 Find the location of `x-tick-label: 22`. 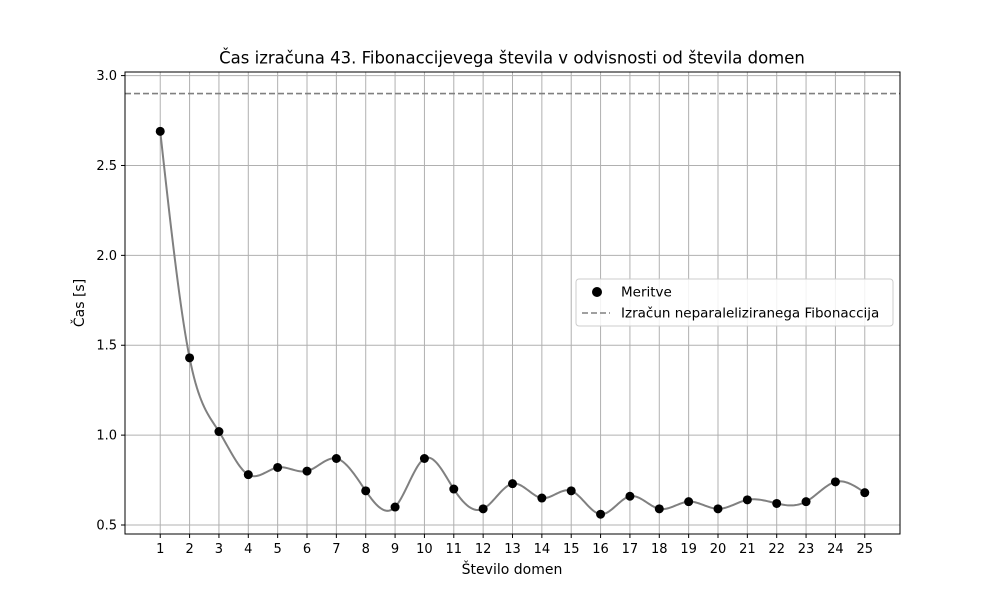

x-tick-label: 22 is located at coordinates (776, 549).